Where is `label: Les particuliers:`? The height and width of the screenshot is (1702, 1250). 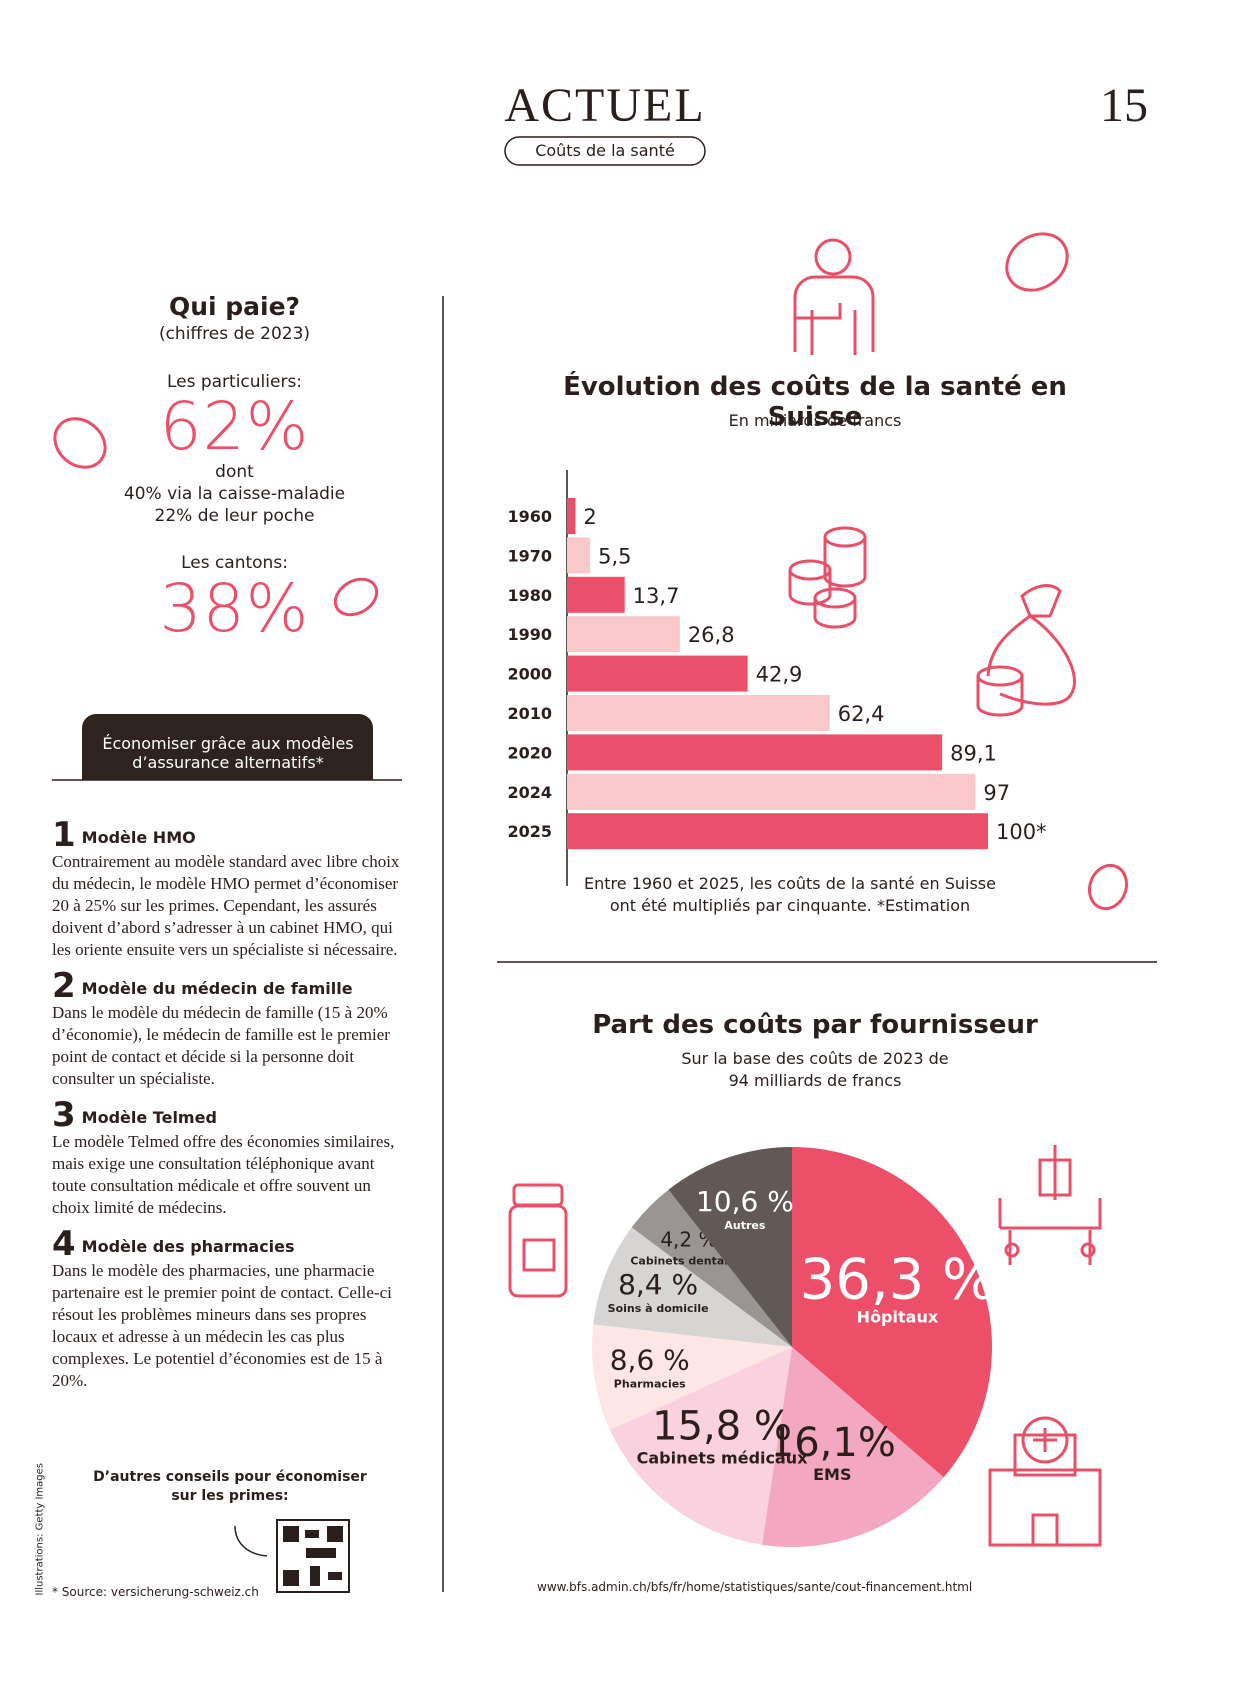
label: Les particuliers: is located at coordinates (234, 382).